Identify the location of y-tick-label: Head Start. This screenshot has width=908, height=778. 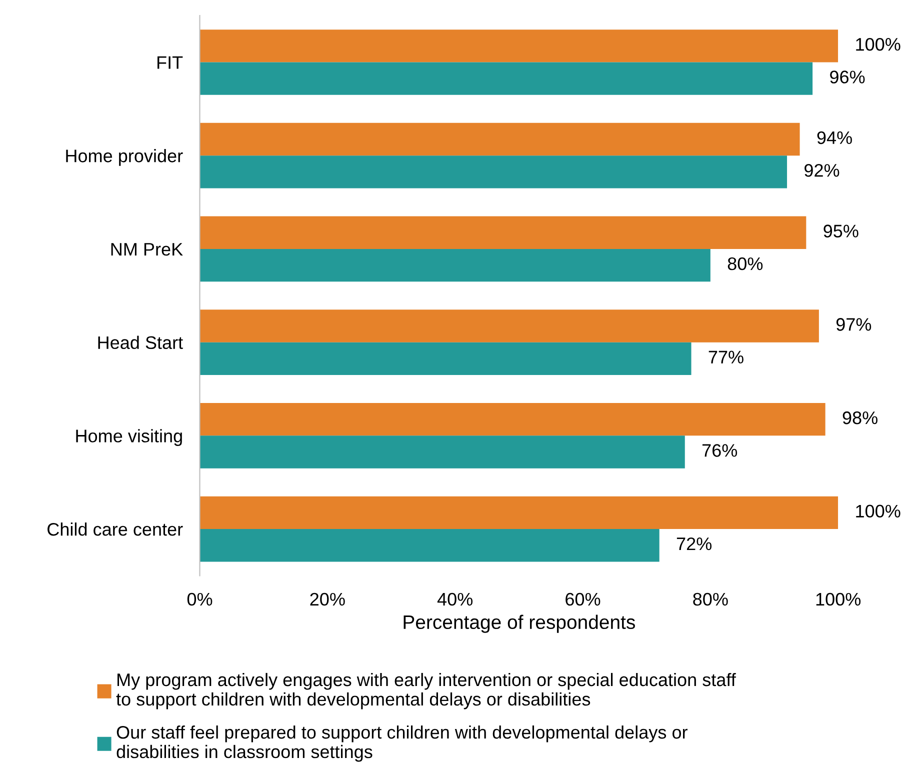
(140, 343).